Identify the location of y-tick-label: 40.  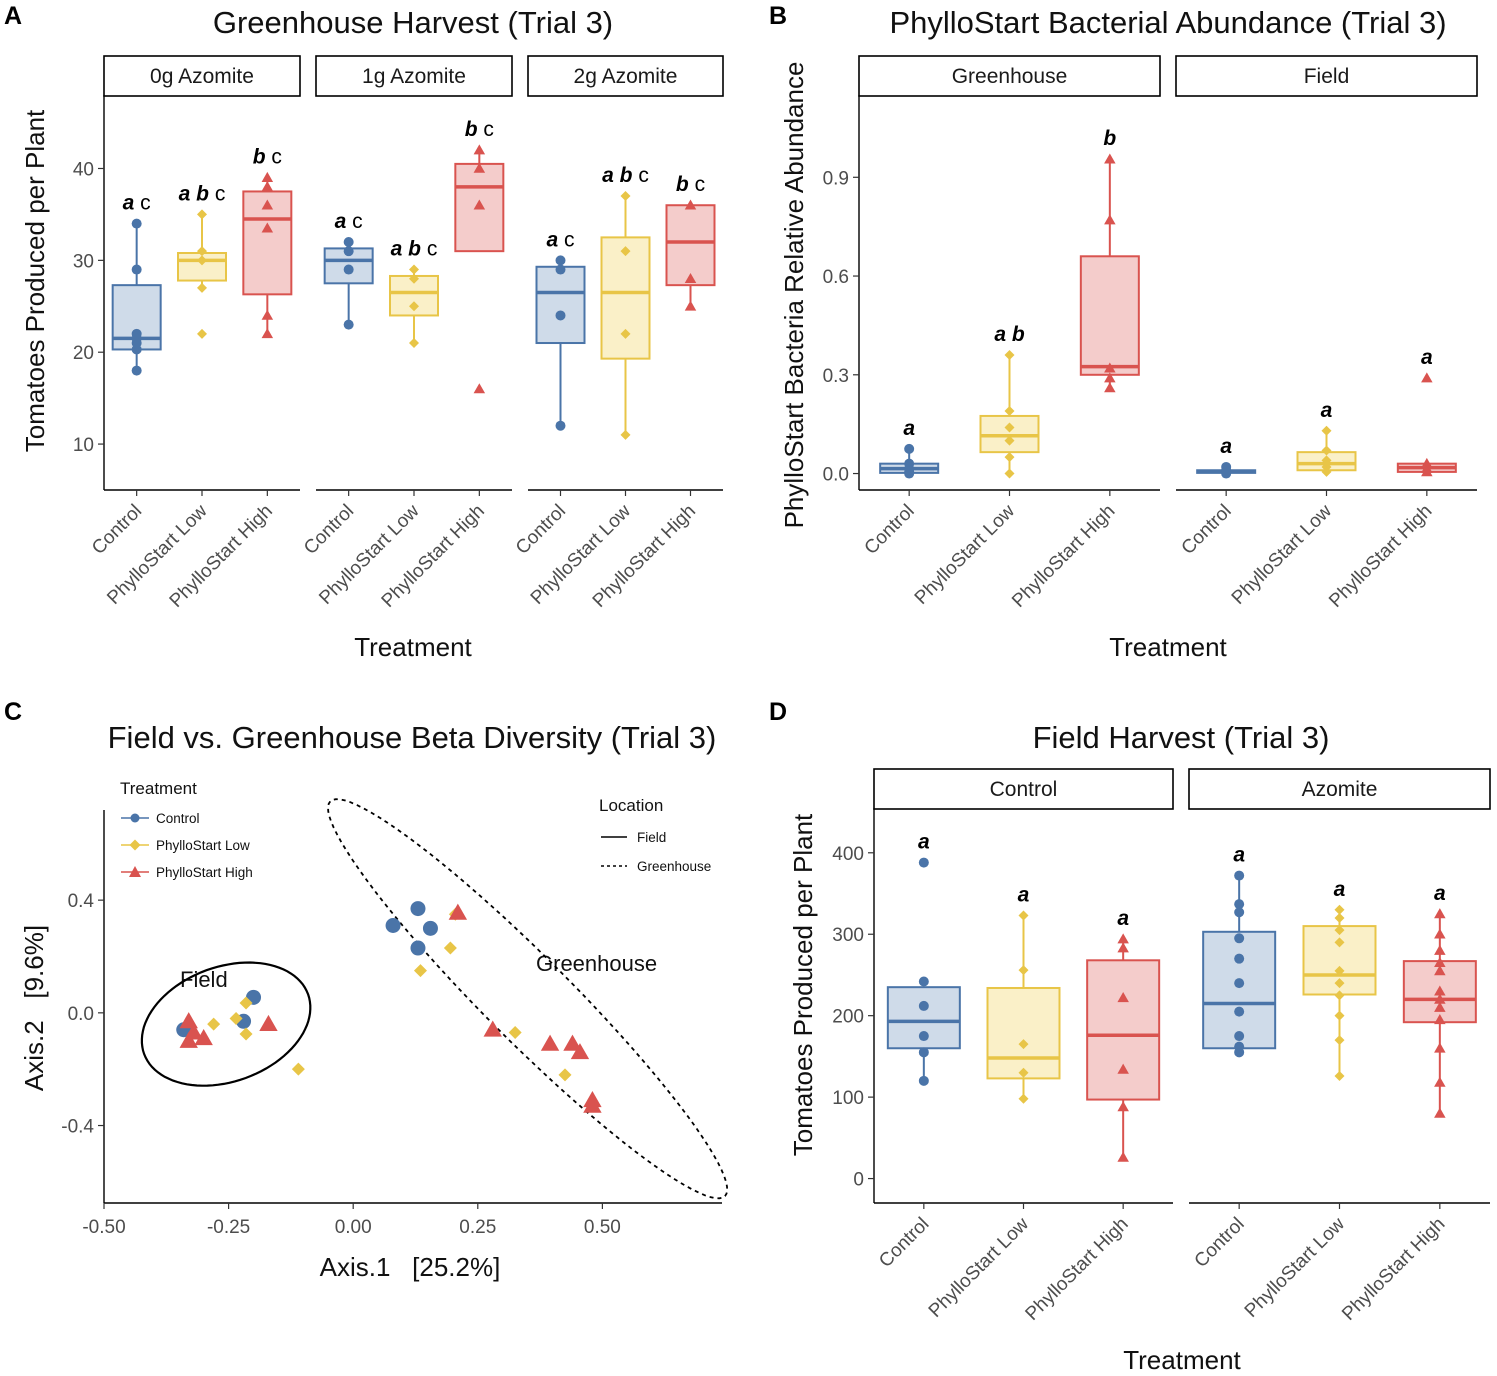
(83, 169).